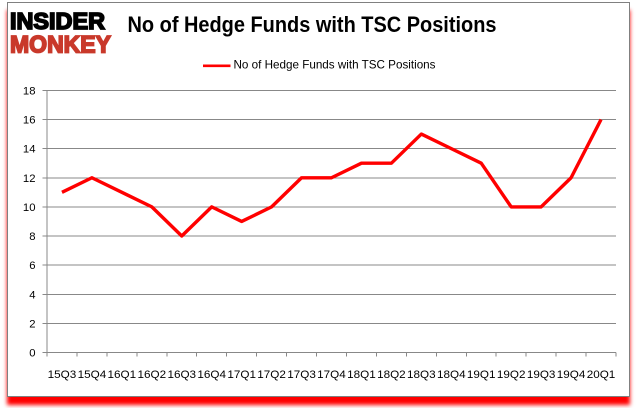 This screenshot has width=637, height=408. I want to click on svg-text: 0, so click(32, 354).